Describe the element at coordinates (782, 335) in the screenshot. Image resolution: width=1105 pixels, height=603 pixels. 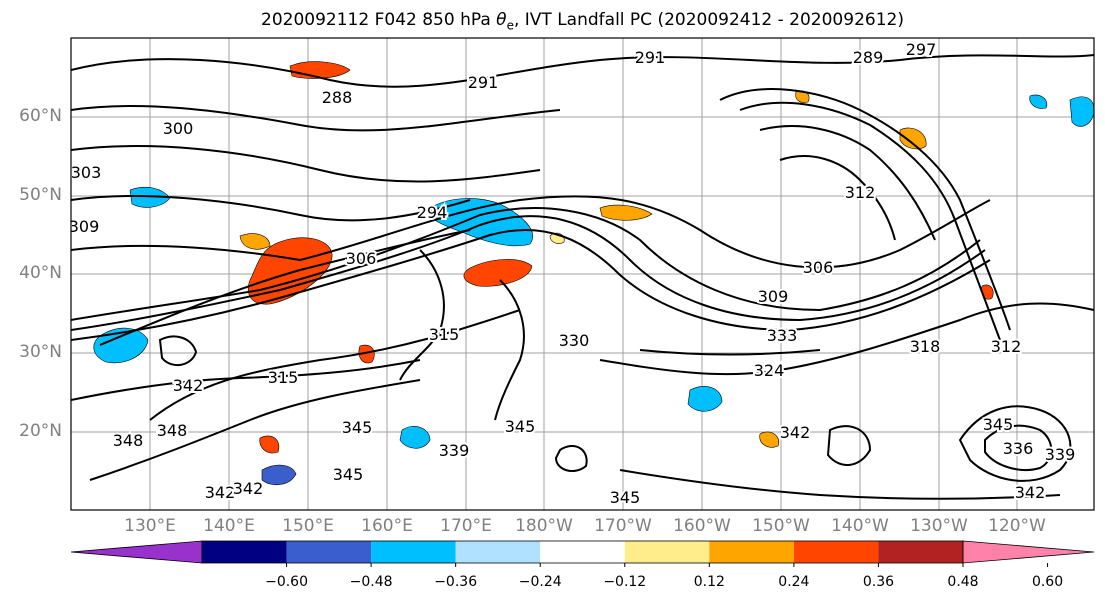
I see `contour-label: 333` at that location.